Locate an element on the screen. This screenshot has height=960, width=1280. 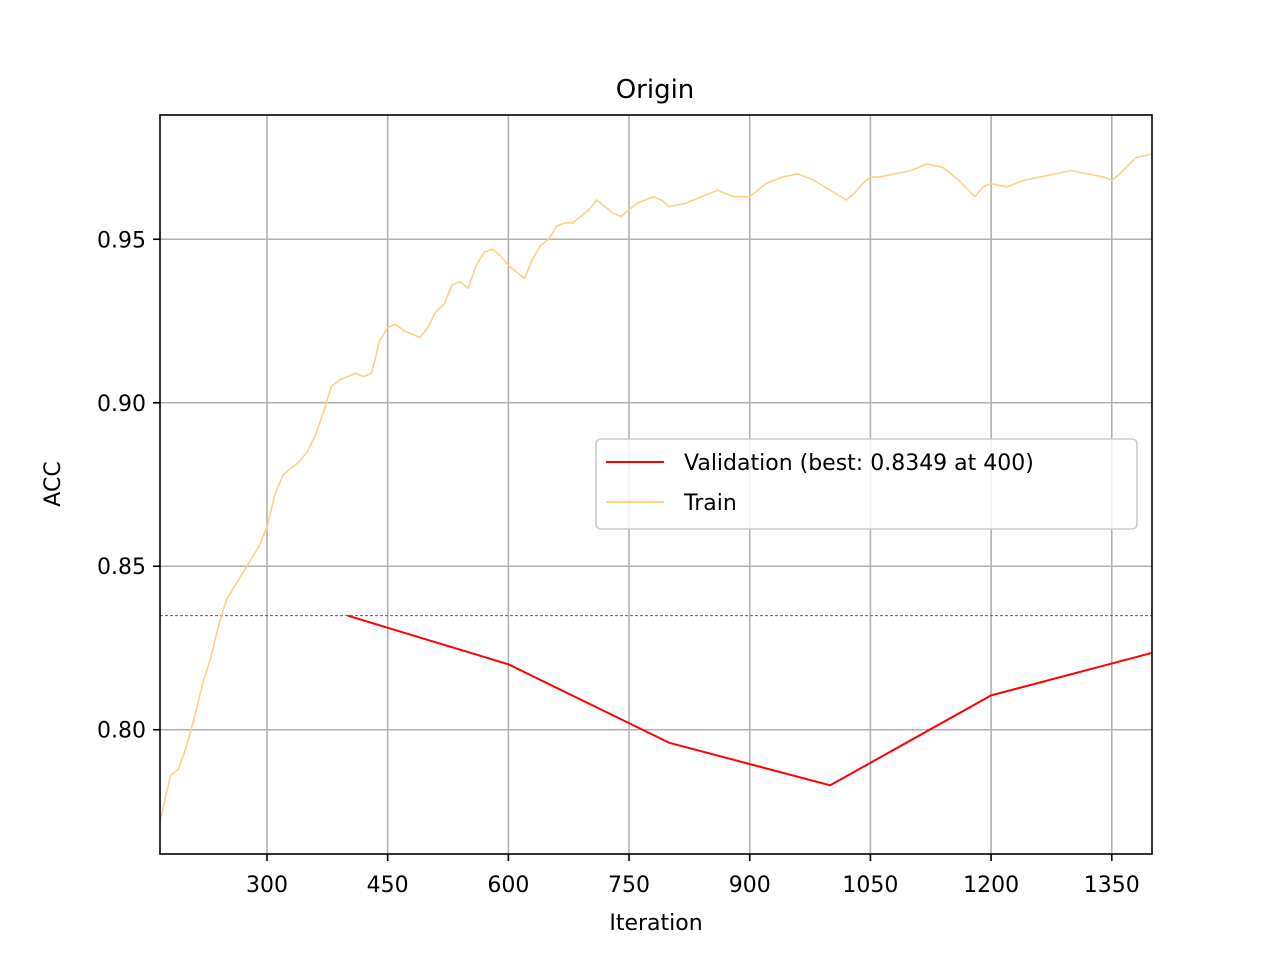
y-axis-ticks: 0.80 0.85 0.90 0.95 is located at coordinates (128, 486).